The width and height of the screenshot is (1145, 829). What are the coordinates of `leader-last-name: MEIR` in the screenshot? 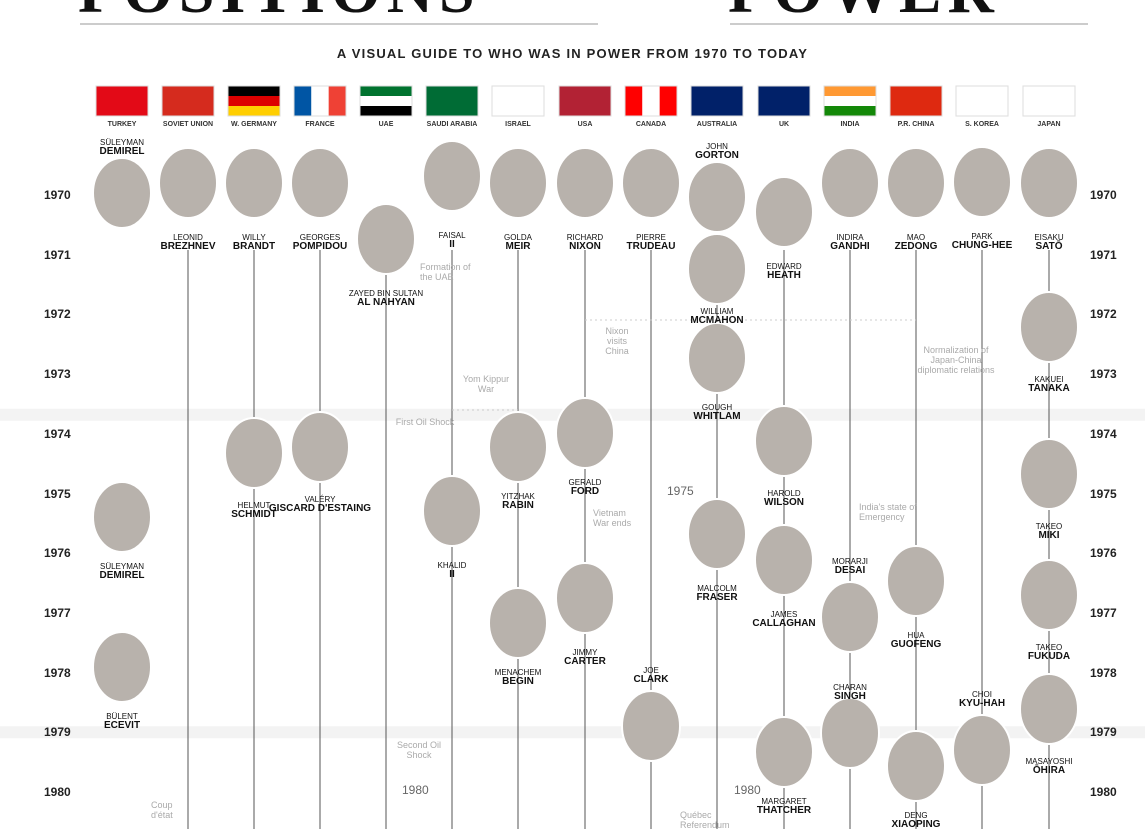 It's located at (518, 246).